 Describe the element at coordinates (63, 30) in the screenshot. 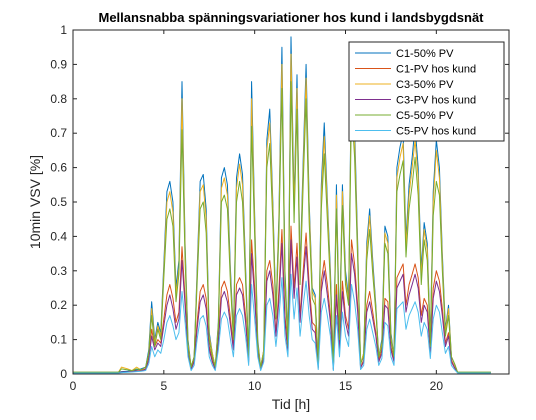

I see `y-tick-label: 1` at that location.